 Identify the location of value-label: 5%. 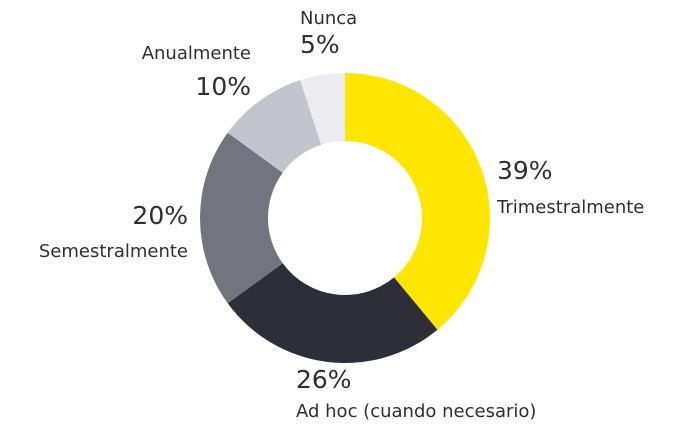
(320, 44).